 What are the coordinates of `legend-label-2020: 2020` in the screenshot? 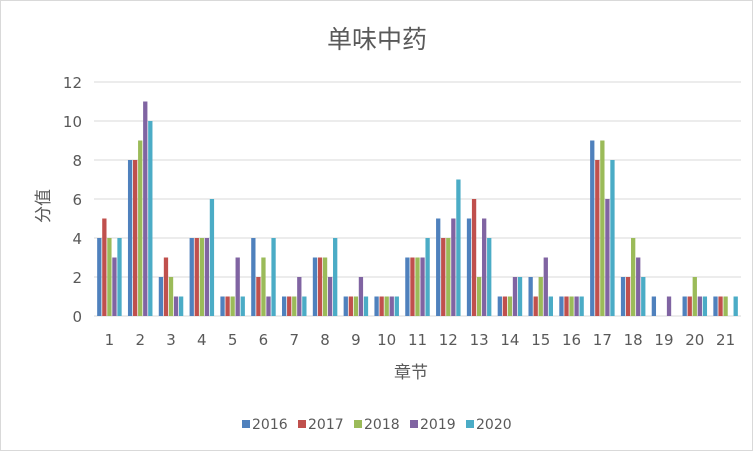 It's located at (494, 425).